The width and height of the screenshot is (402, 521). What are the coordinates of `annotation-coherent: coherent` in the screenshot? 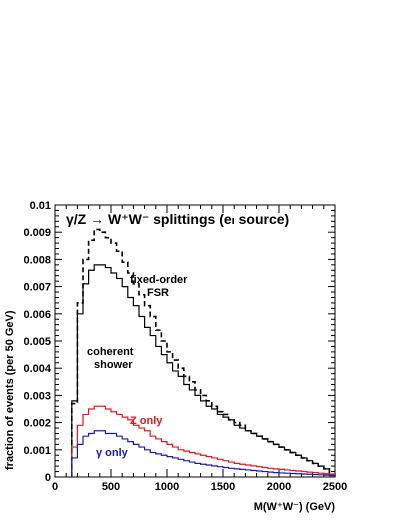 It's located at (110, 352).